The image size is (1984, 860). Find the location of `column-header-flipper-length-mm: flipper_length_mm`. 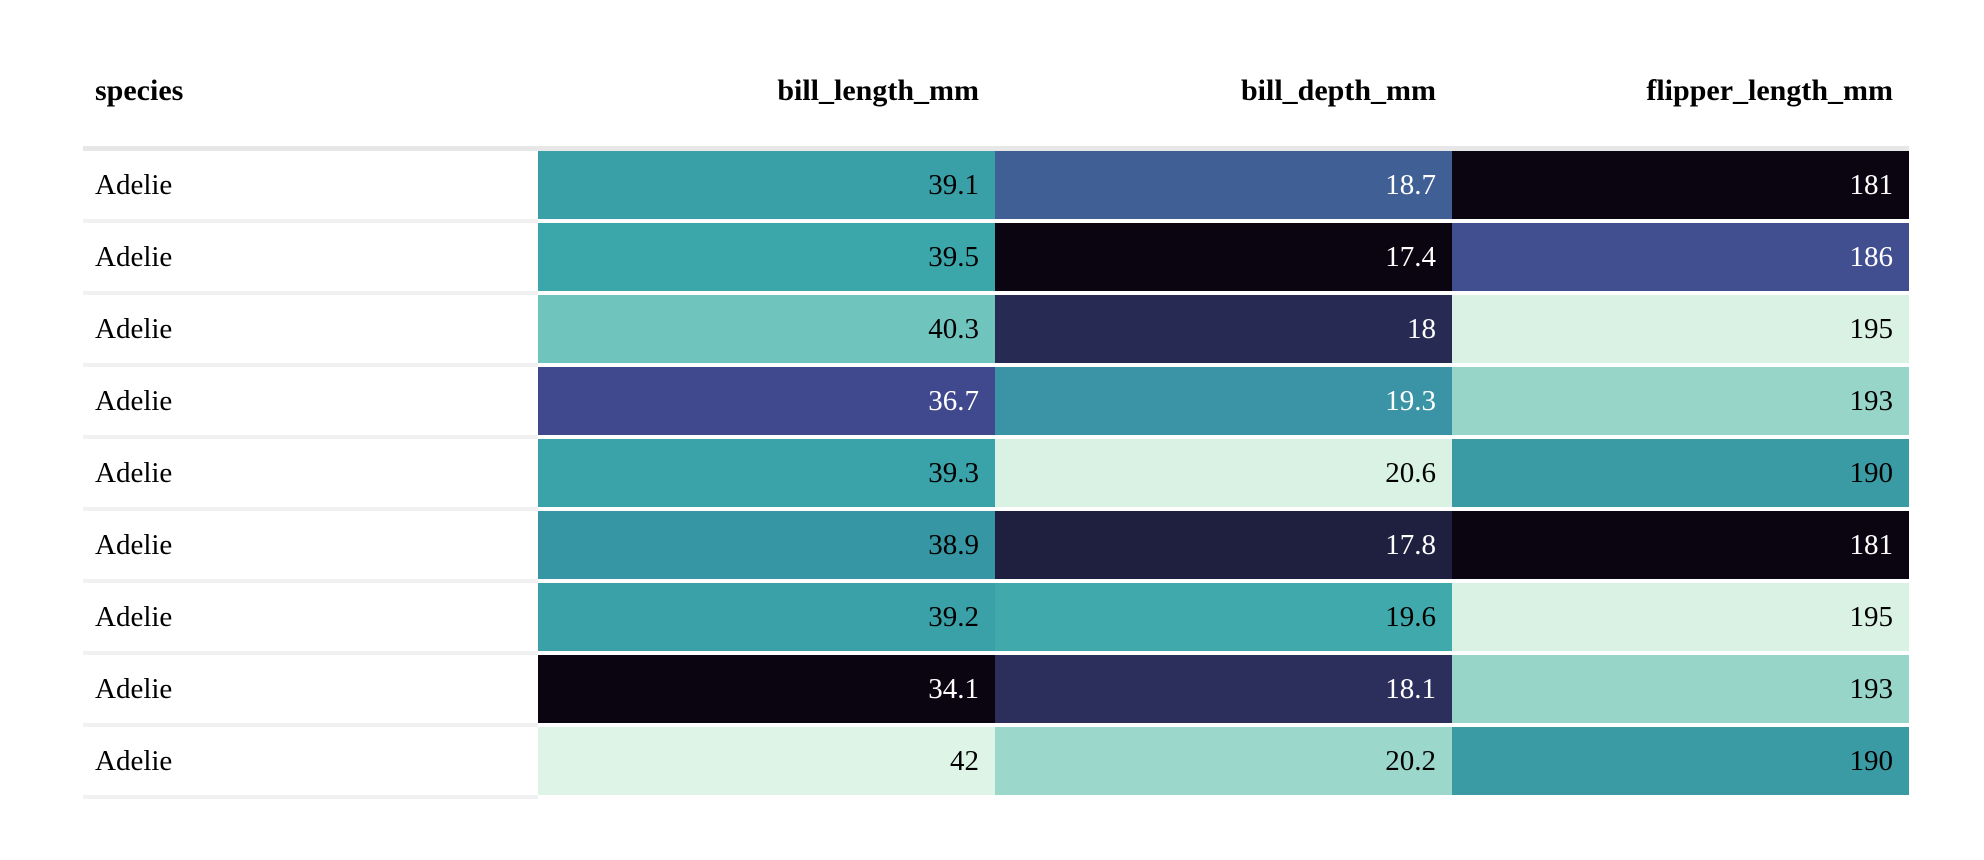

column-header-flipper-length-mm: flipper_length_mm is located at coordinates (1680, 75).